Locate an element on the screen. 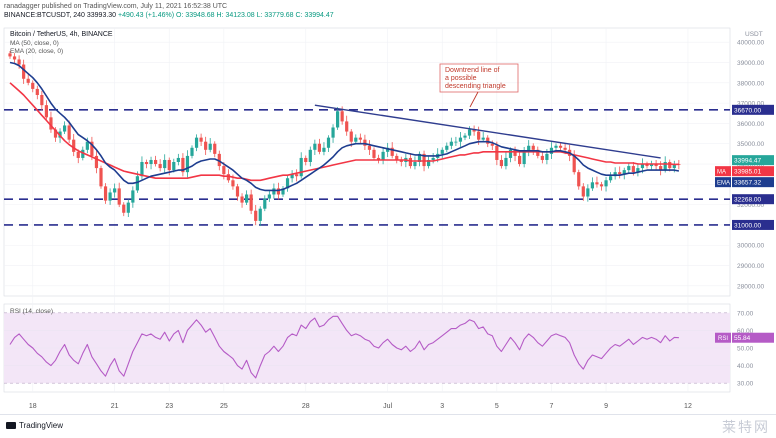 The width and height of the screenshot is (776, 438). tradingview-logo: TradingView is located at coordinates (34, 425).